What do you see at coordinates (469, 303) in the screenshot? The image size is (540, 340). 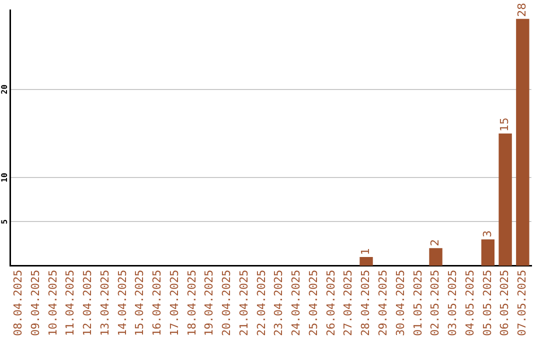 I see `x-tick-label: 04.05.2025` at bounding box center [469, 303].